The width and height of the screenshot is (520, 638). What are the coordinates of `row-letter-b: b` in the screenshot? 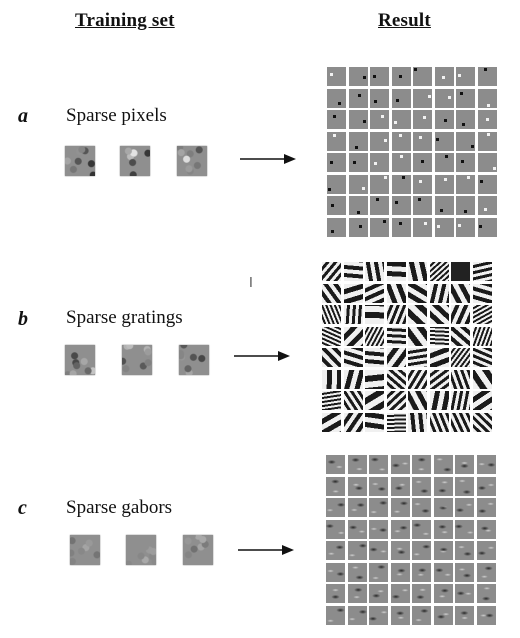 It's located at (23, 319).